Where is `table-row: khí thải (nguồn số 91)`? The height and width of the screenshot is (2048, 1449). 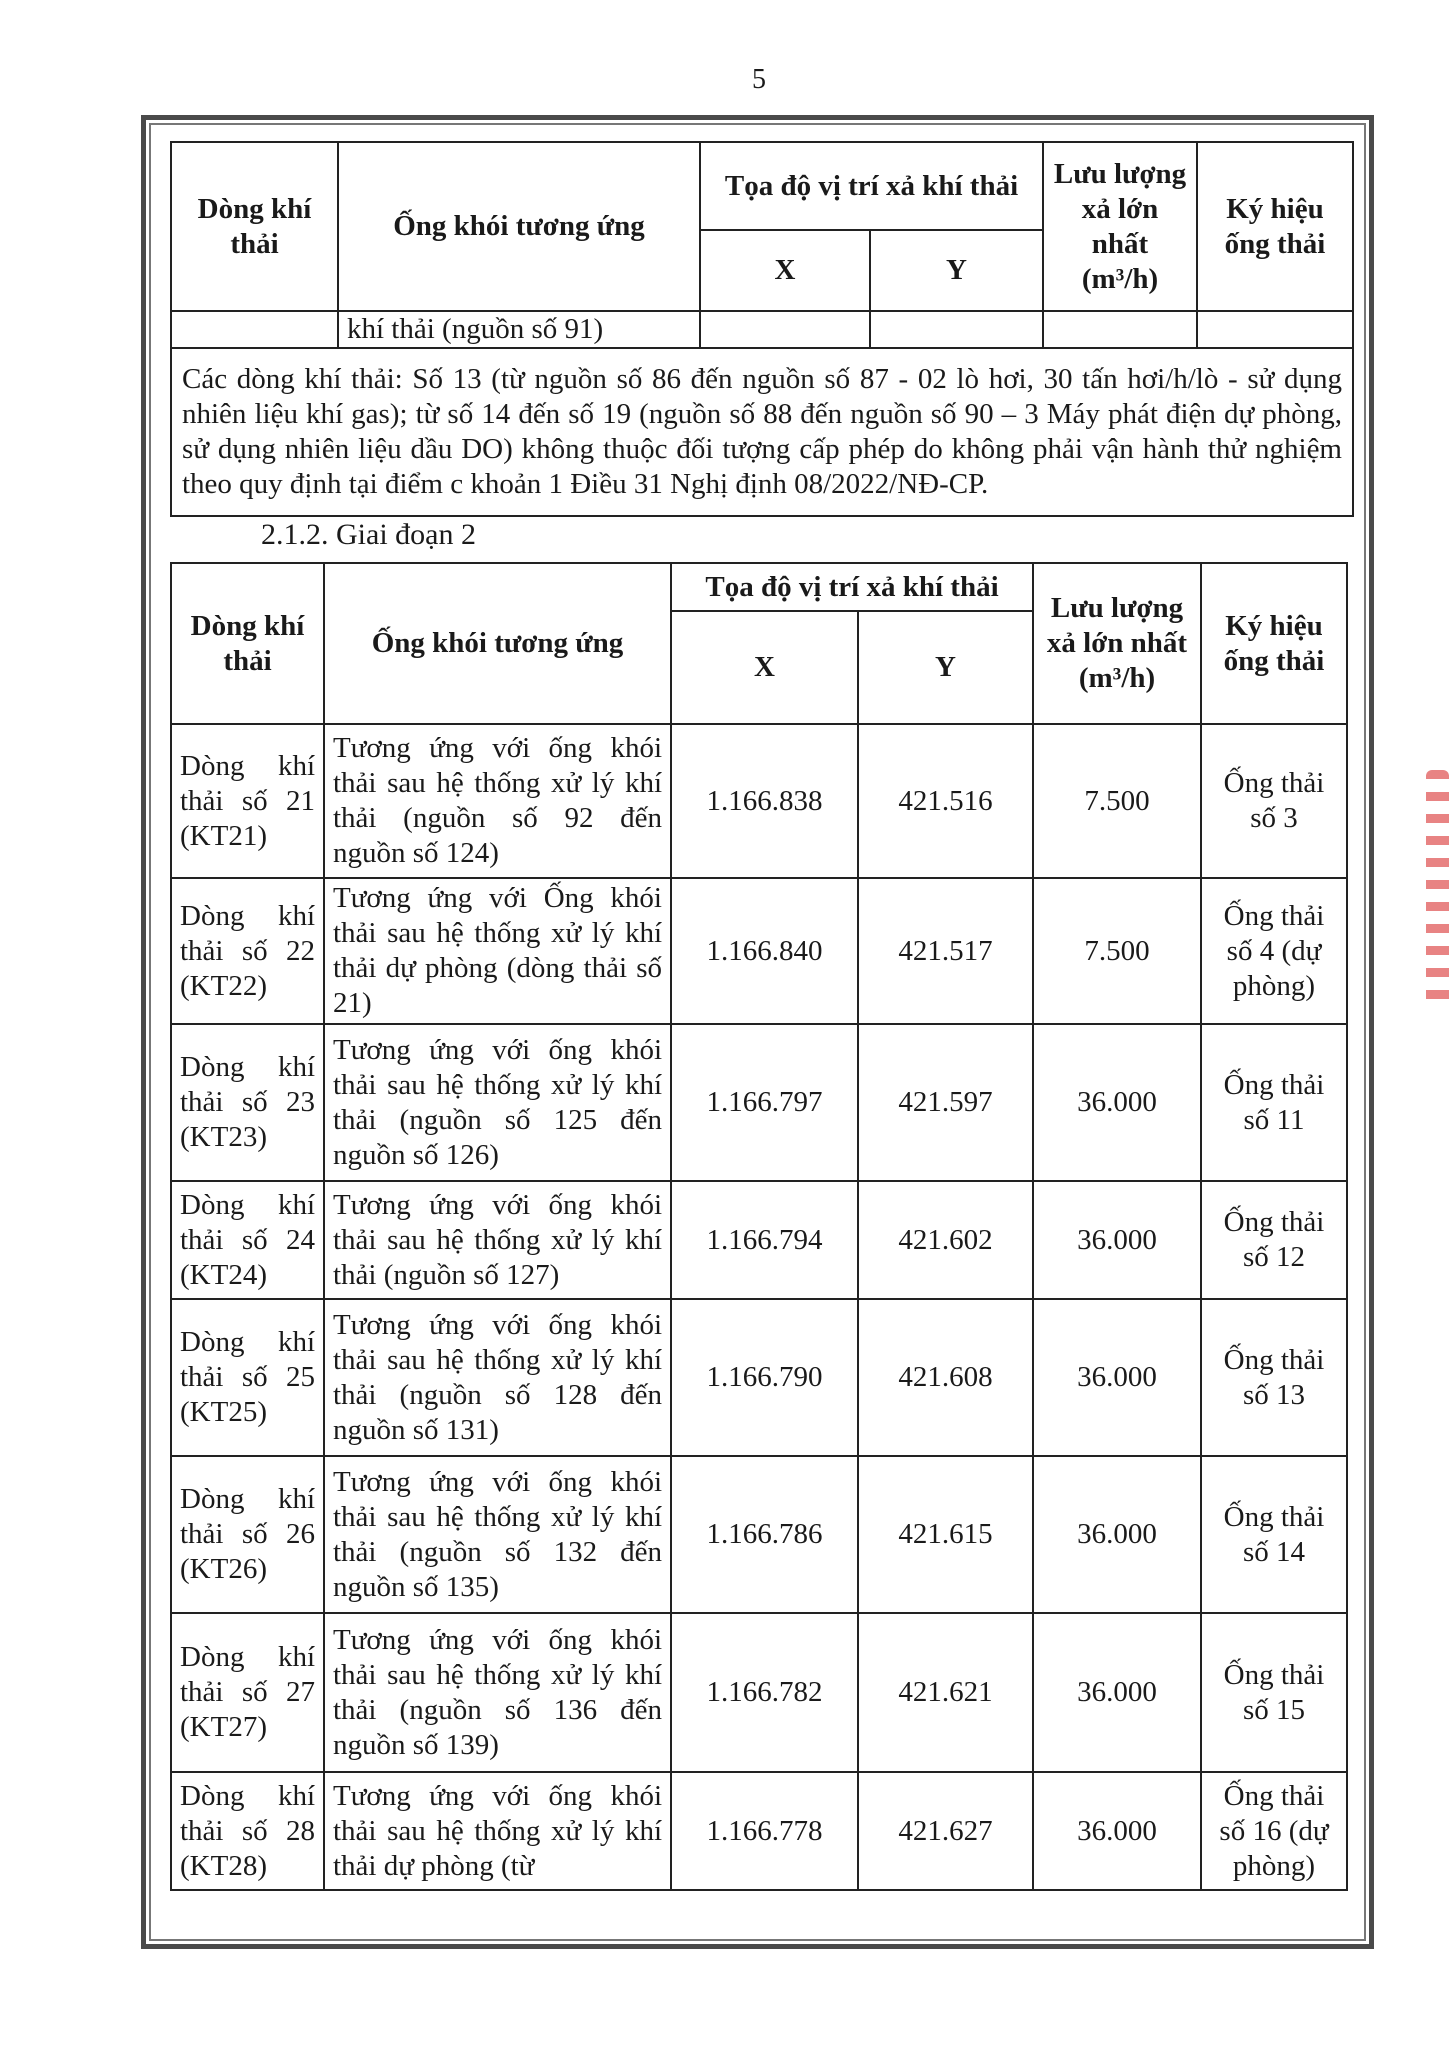 table-row: khí thải (nguồn số 91) is located at coordinates (762, 329).